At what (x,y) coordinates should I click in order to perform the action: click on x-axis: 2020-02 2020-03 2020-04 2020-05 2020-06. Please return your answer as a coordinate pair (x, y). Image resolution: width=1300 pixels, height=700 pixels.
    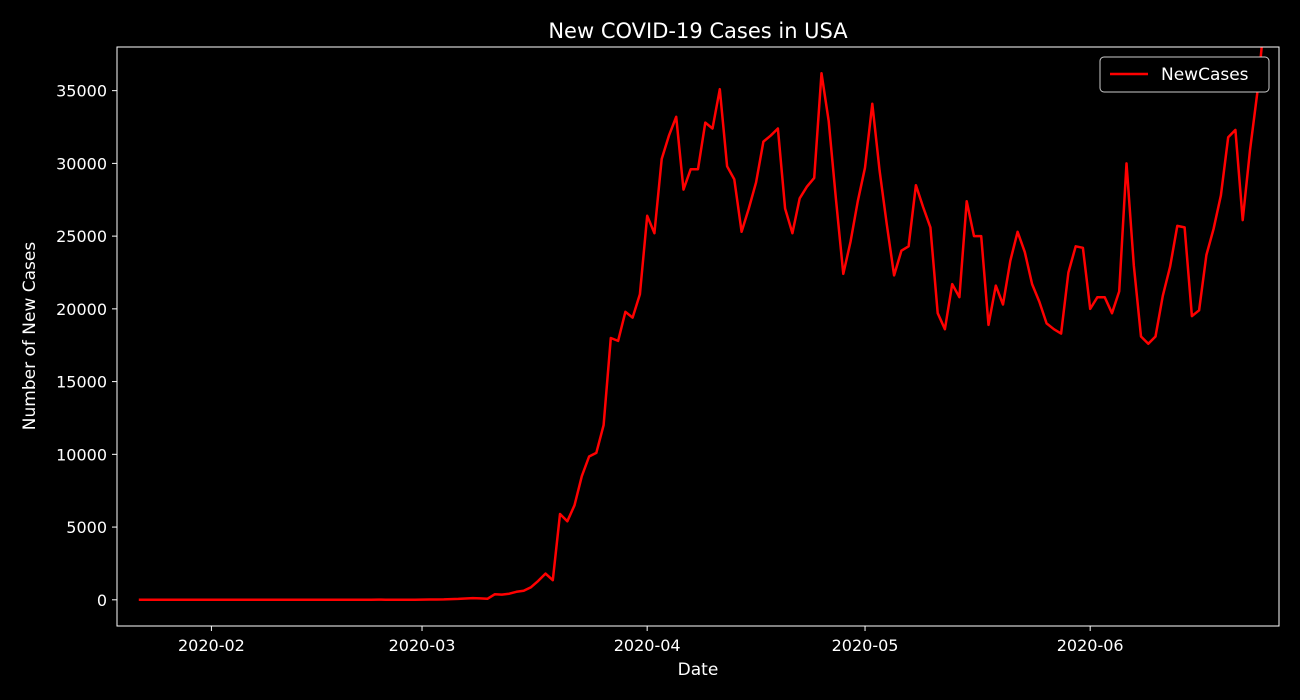
    Looking at the image, I should click on (651, 640).